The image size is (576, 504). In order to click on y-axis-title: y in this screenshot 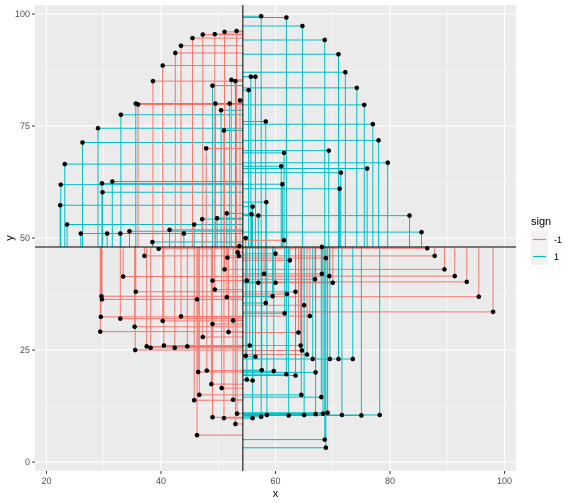, I will do `click(10, 238)`.